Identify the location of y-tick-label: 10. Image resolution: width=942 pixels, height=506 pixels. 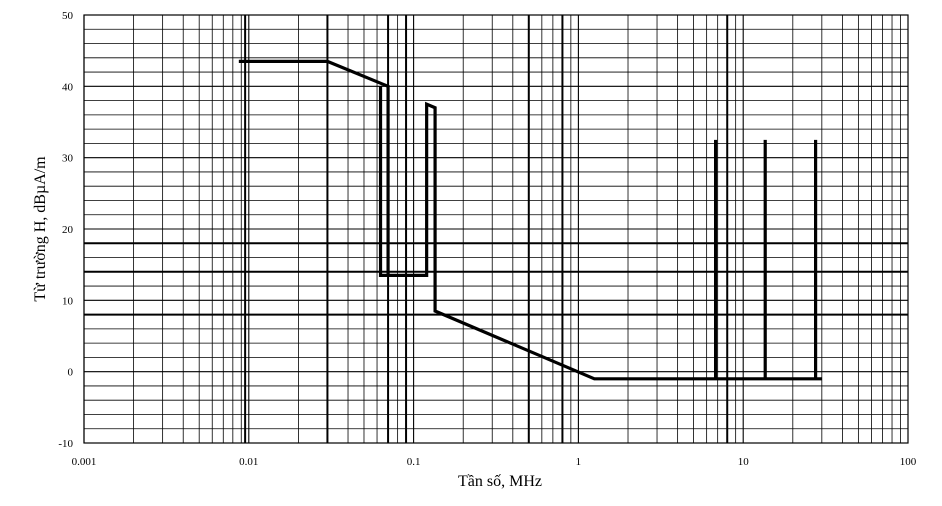
(68, 301).